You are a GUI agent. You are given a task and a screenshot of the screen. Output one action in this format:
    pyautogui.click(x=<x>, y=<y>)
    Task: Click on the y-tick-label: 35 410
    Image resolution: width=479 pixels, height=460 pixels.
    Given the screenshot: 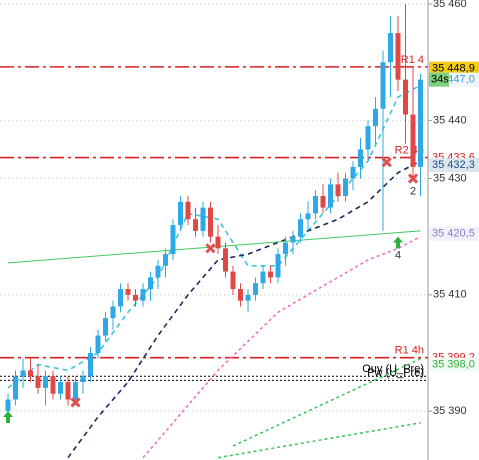 What is the action you would take?
    pyautogui.click(x=450, y=295)
    